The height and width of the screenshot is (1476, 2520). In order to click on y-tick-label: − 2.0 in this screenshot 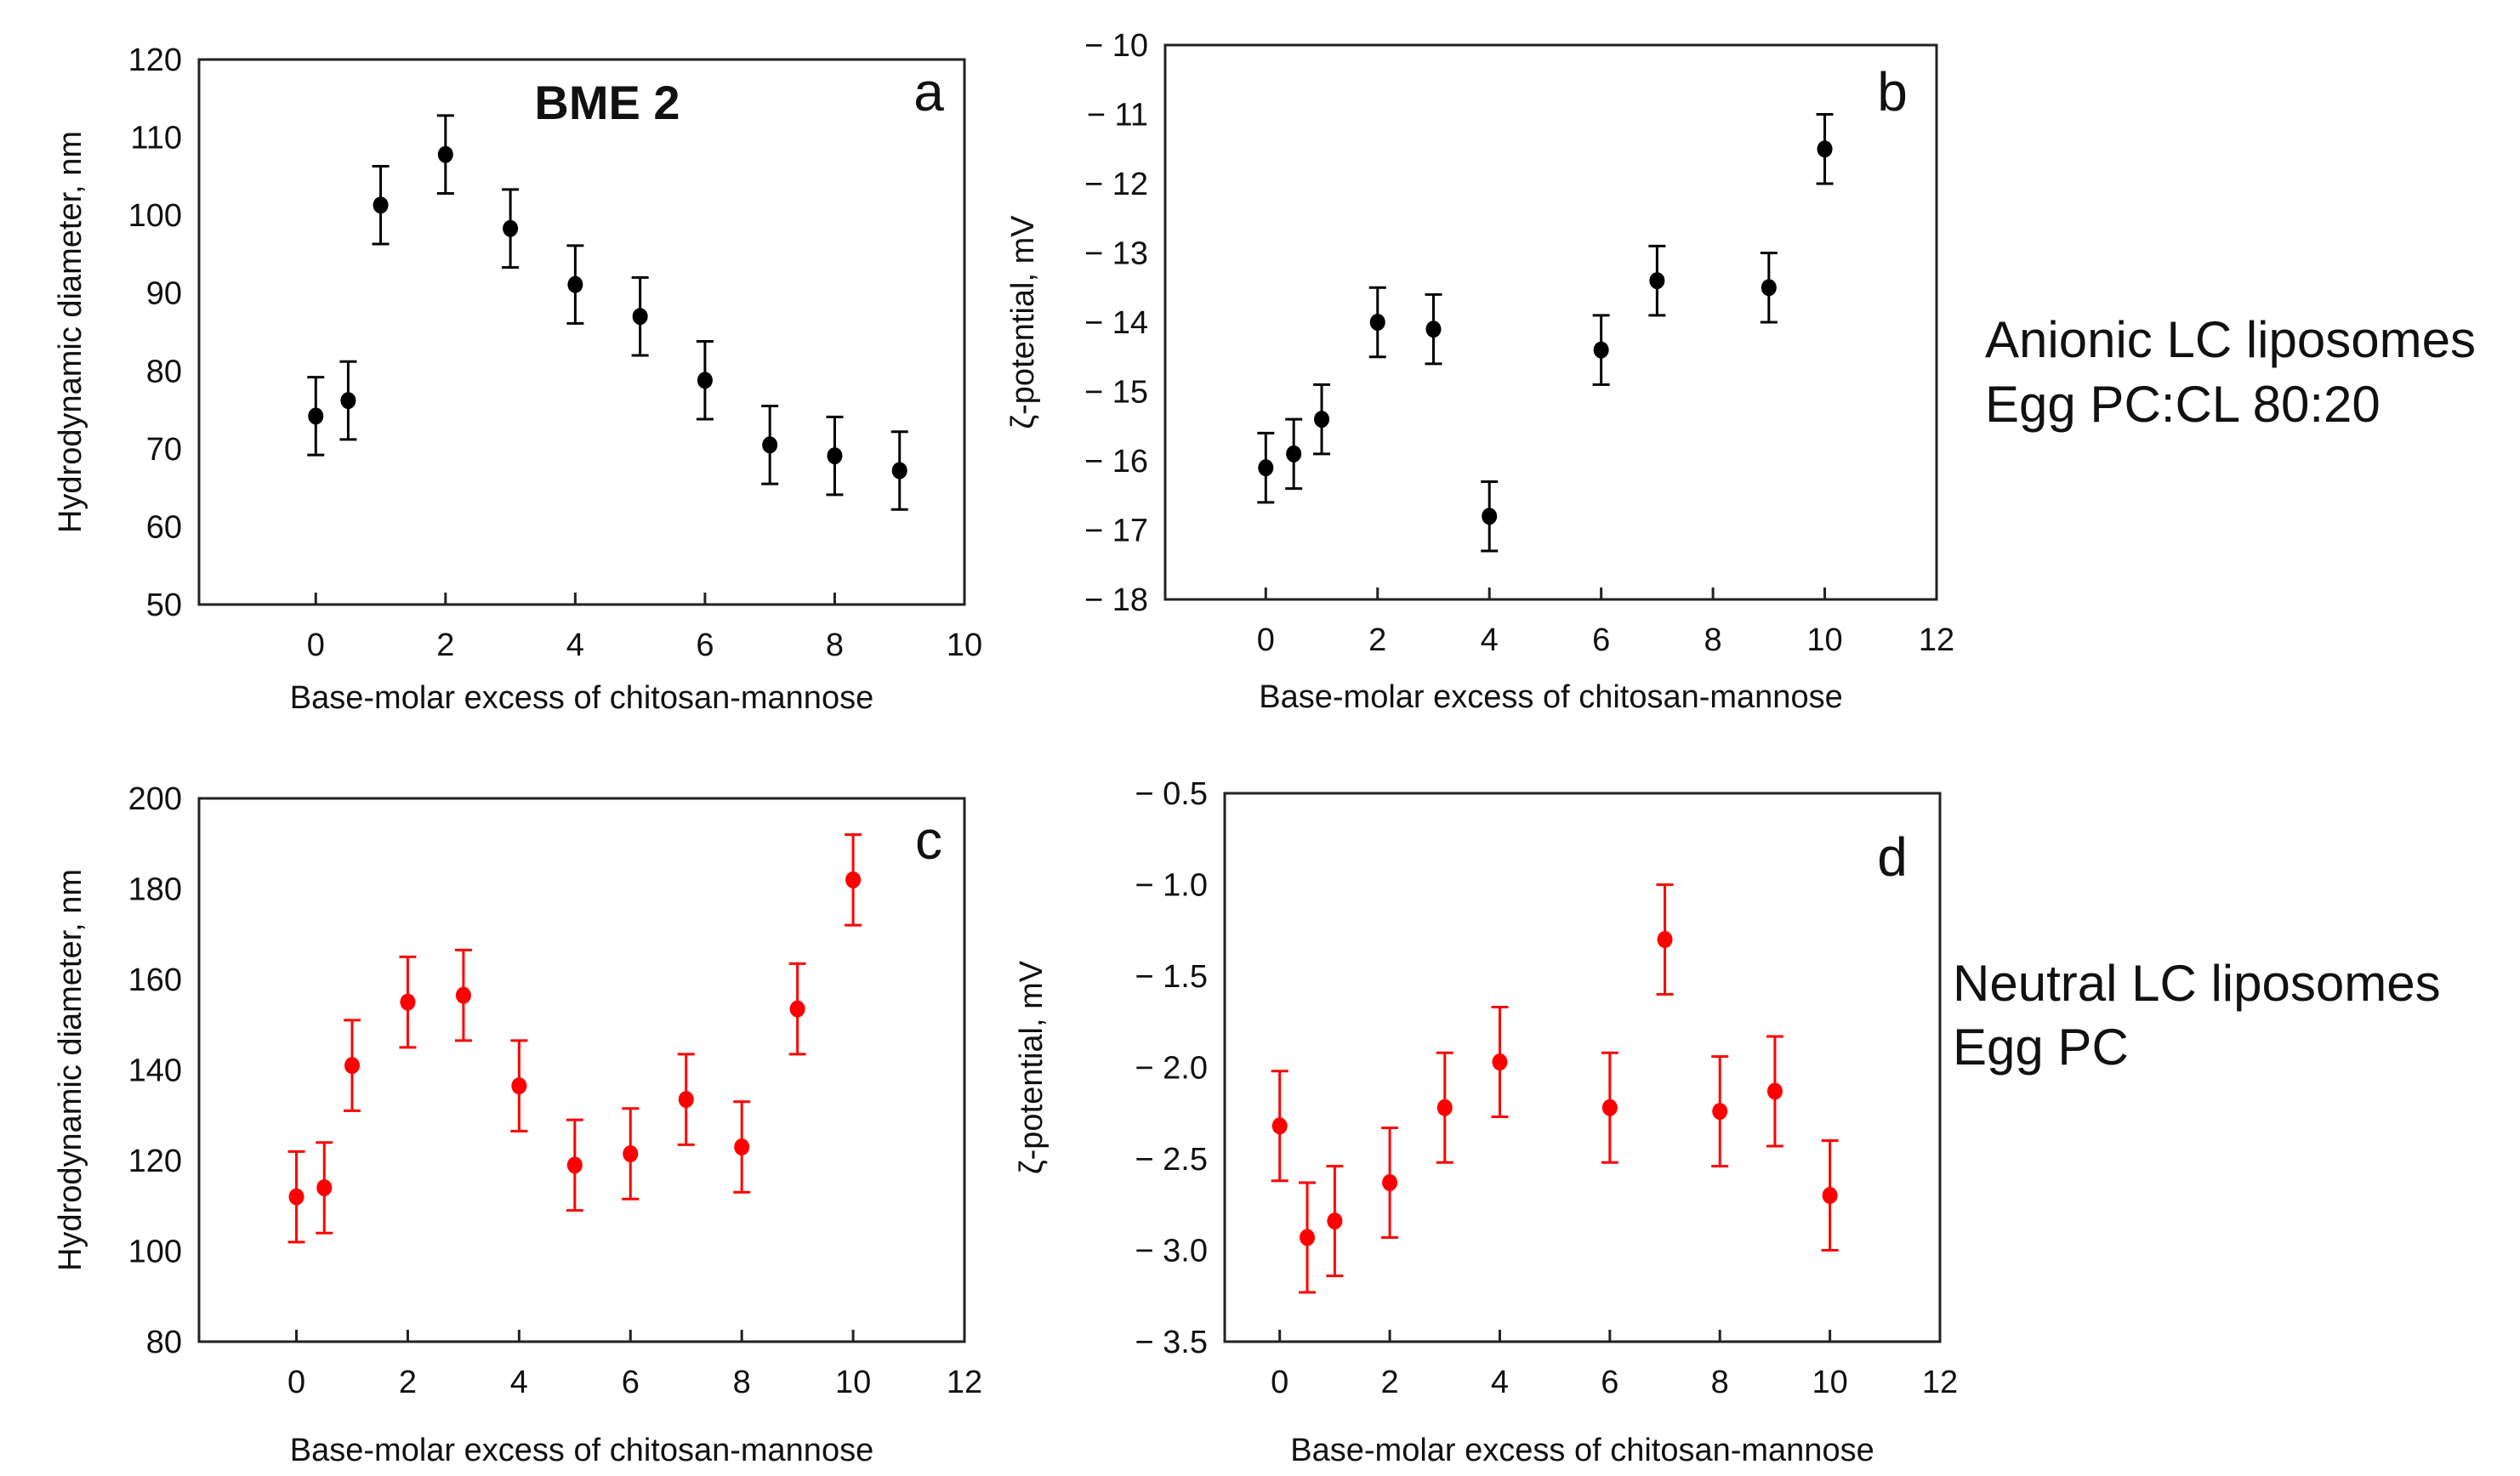, I will do `click(1172, 1069)`.